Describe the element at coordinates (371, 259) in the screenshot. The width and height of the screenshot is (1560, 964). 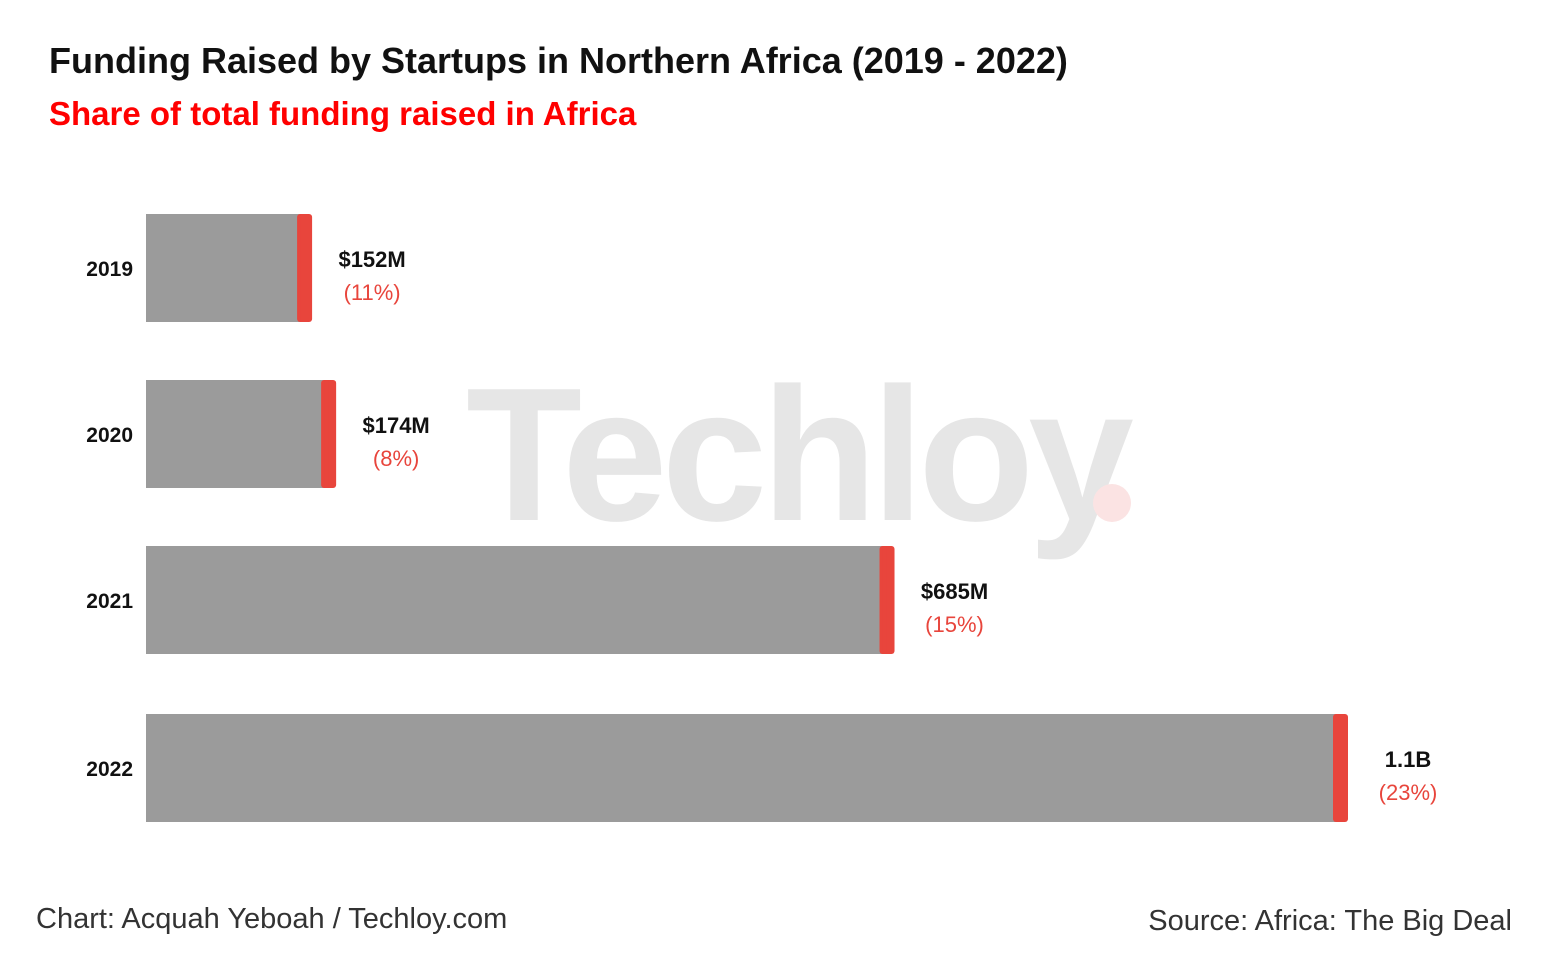
I see `value-label-2019: $152M` at that location.